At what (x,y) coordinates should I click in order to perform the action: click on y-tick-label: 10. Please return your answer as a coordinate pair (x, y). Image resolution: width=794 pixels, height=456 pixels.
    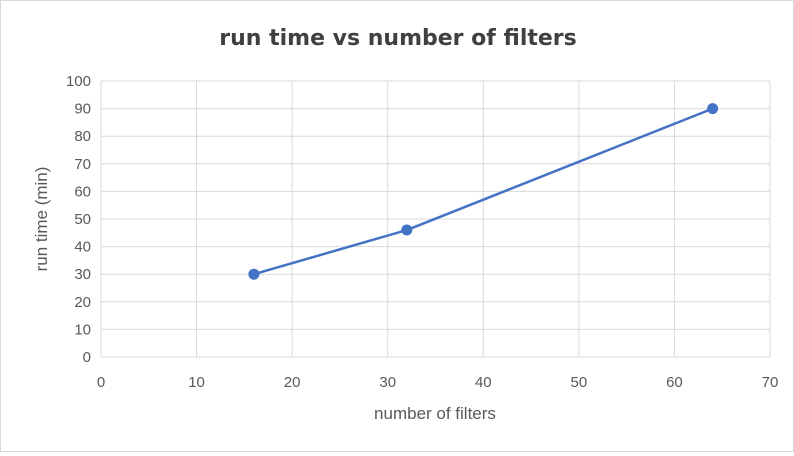
    Looking at the image, I should click on (82, 329).